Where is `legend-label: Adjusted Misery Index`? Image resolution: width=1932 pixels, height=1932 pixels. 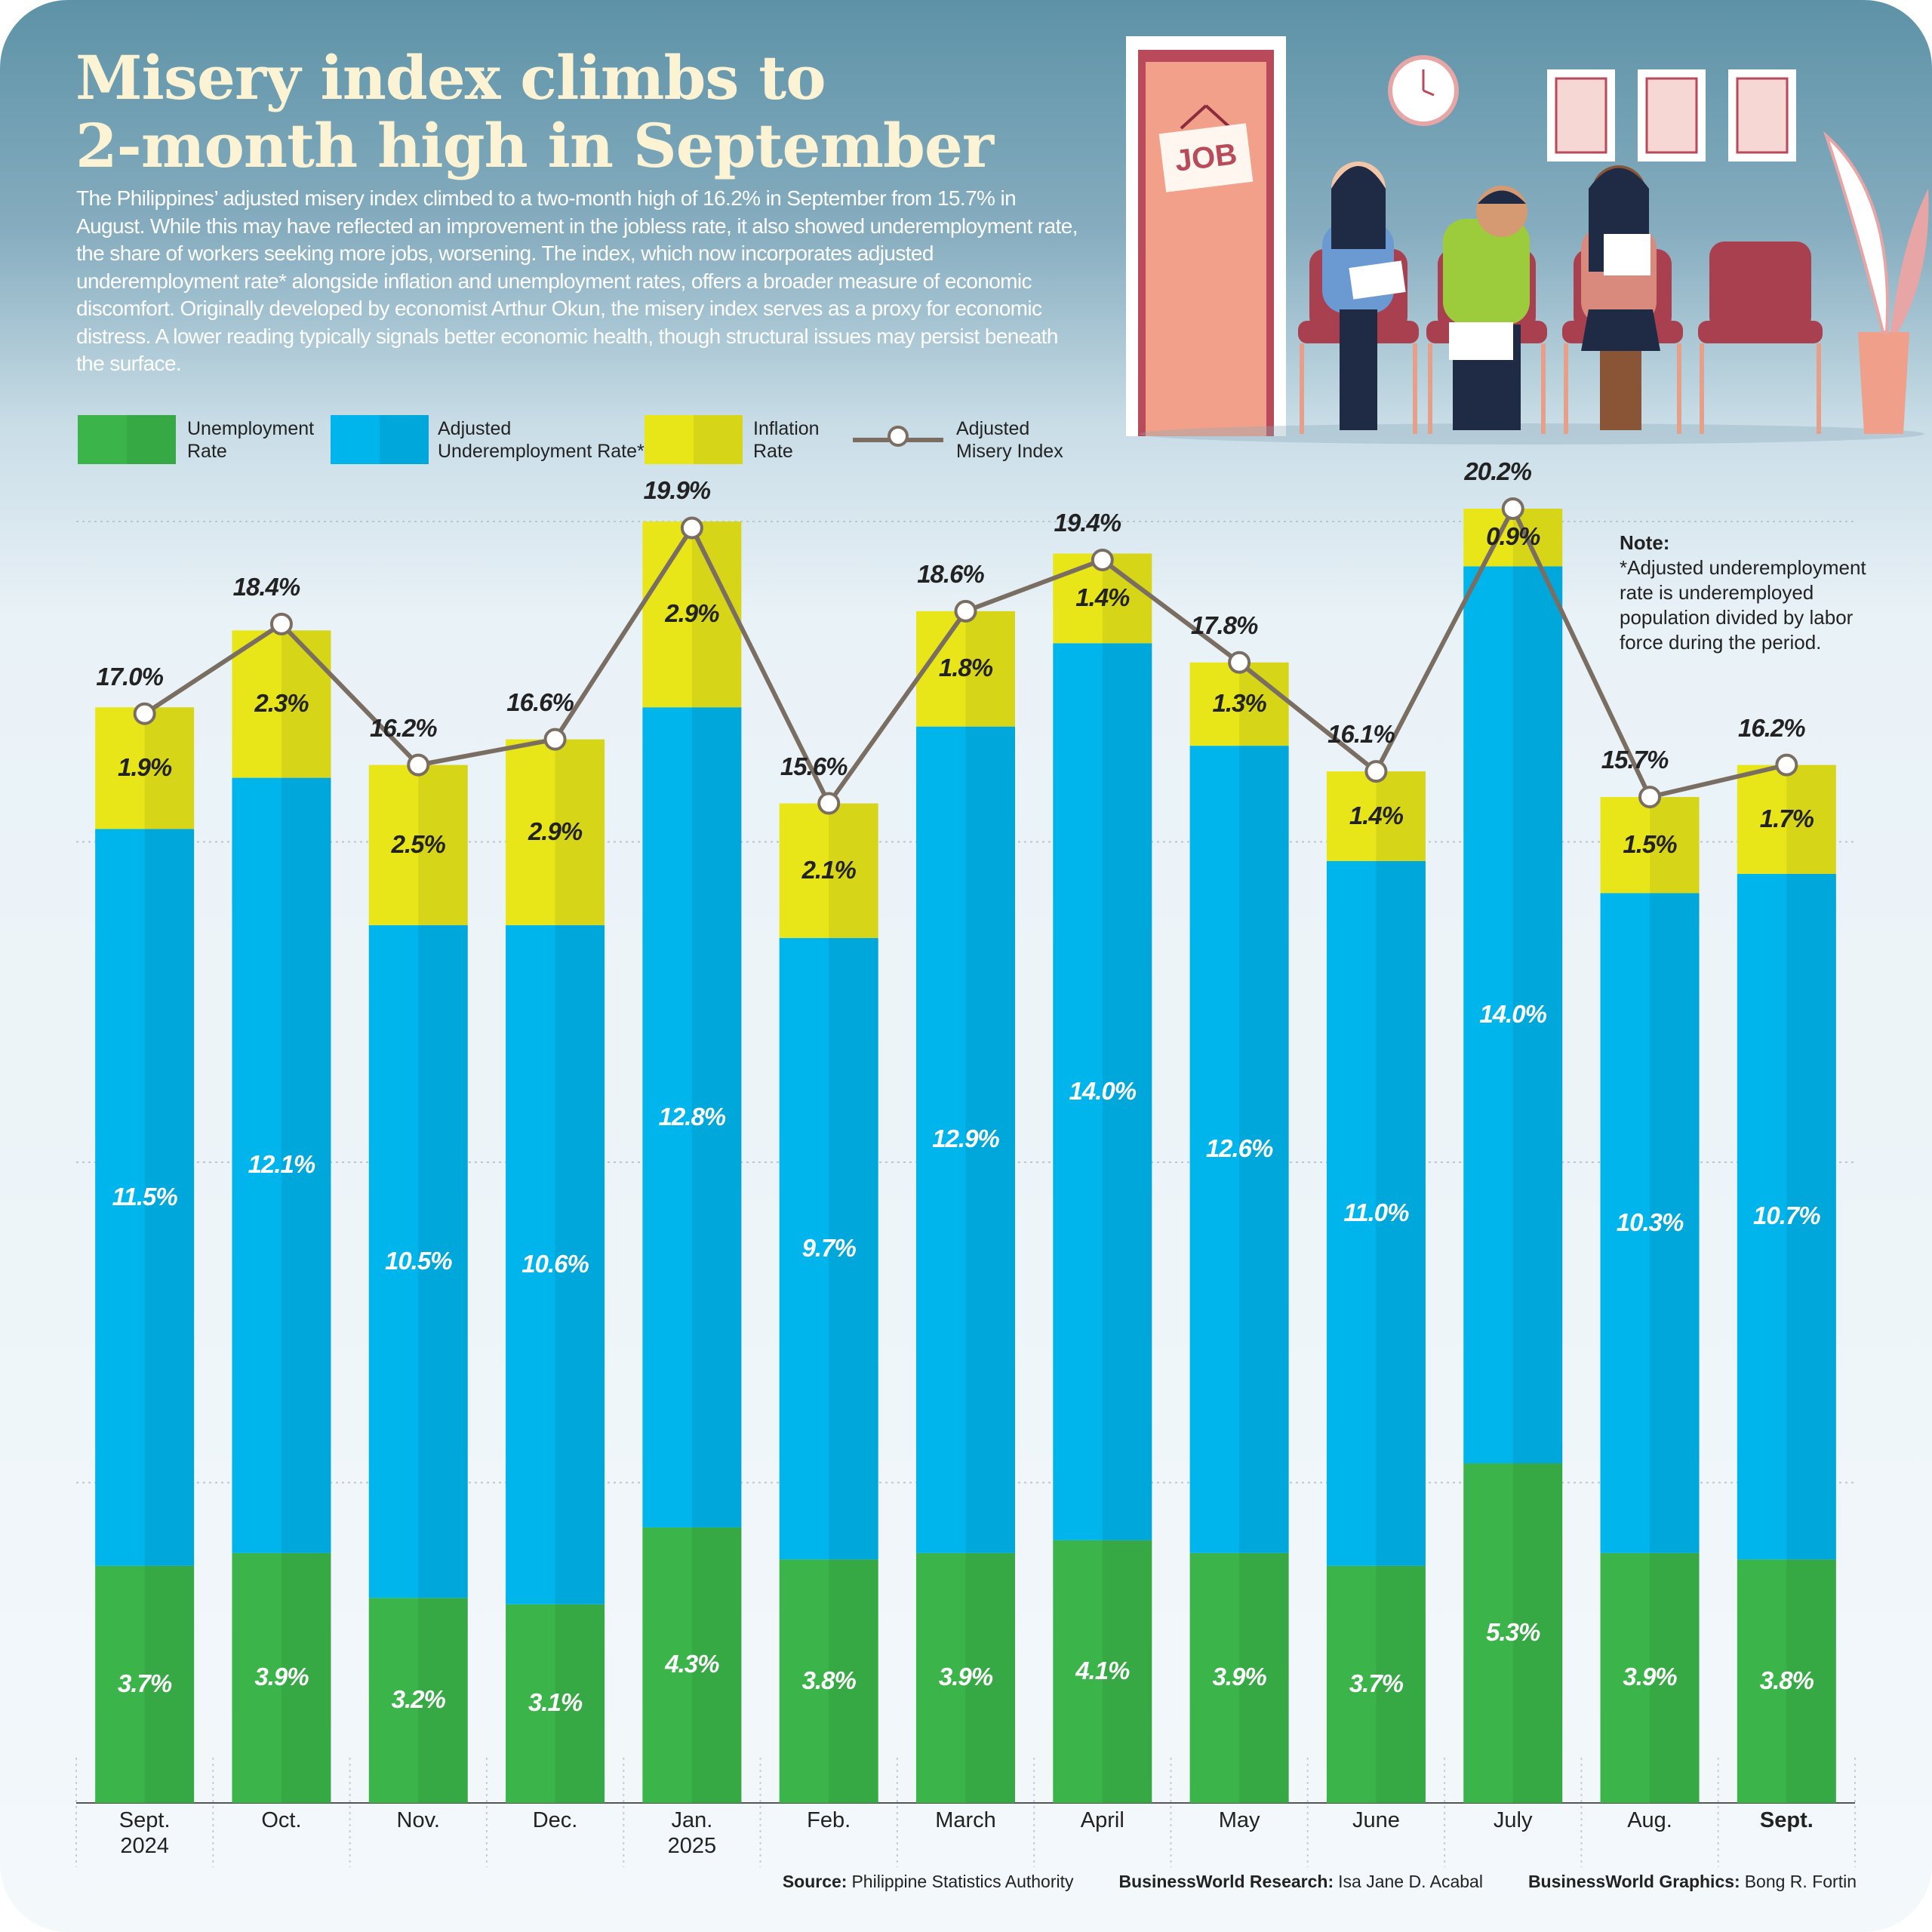 legend-label: Adjusted Misery Index is located at coordinates (1009, 440).